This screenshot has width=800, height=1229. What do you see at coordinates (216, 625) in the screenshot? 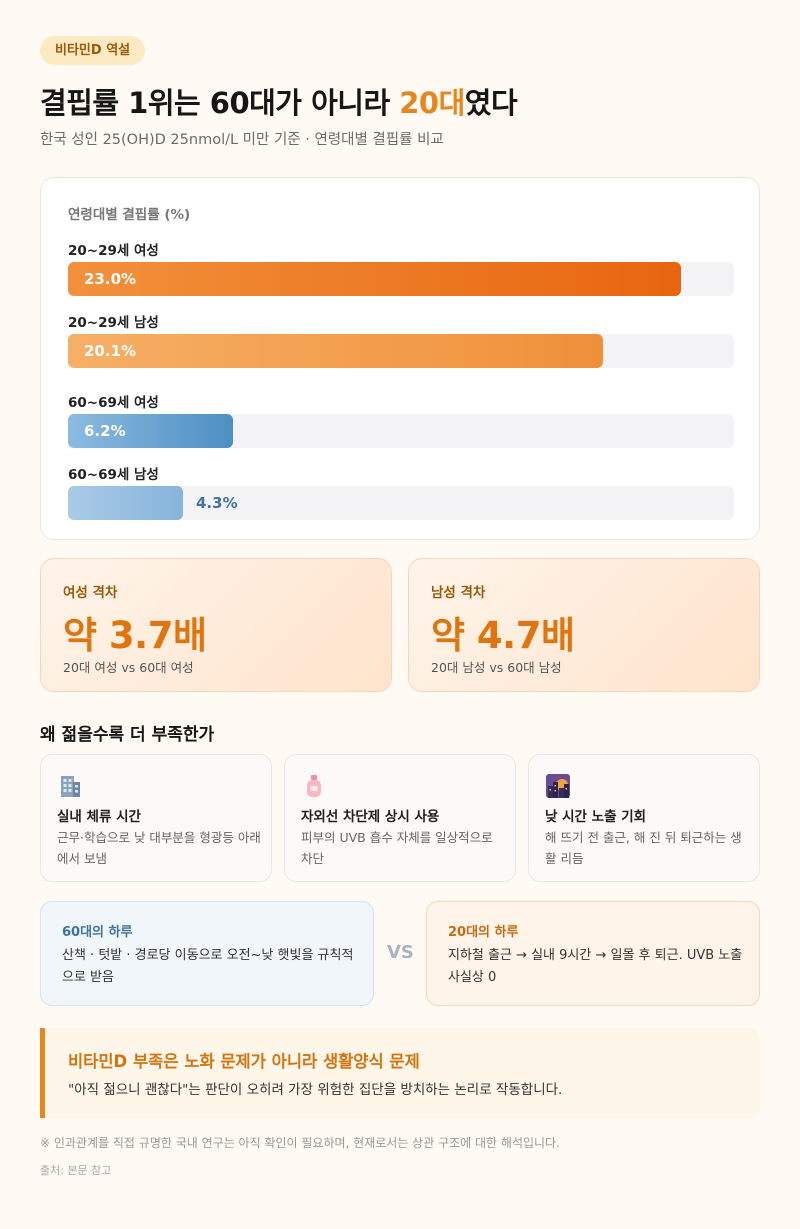
I see `female-gap-card: 여성 격차 약 3.7배 20대 여성 vs 60대 여성` at bounding box center [216, 625].